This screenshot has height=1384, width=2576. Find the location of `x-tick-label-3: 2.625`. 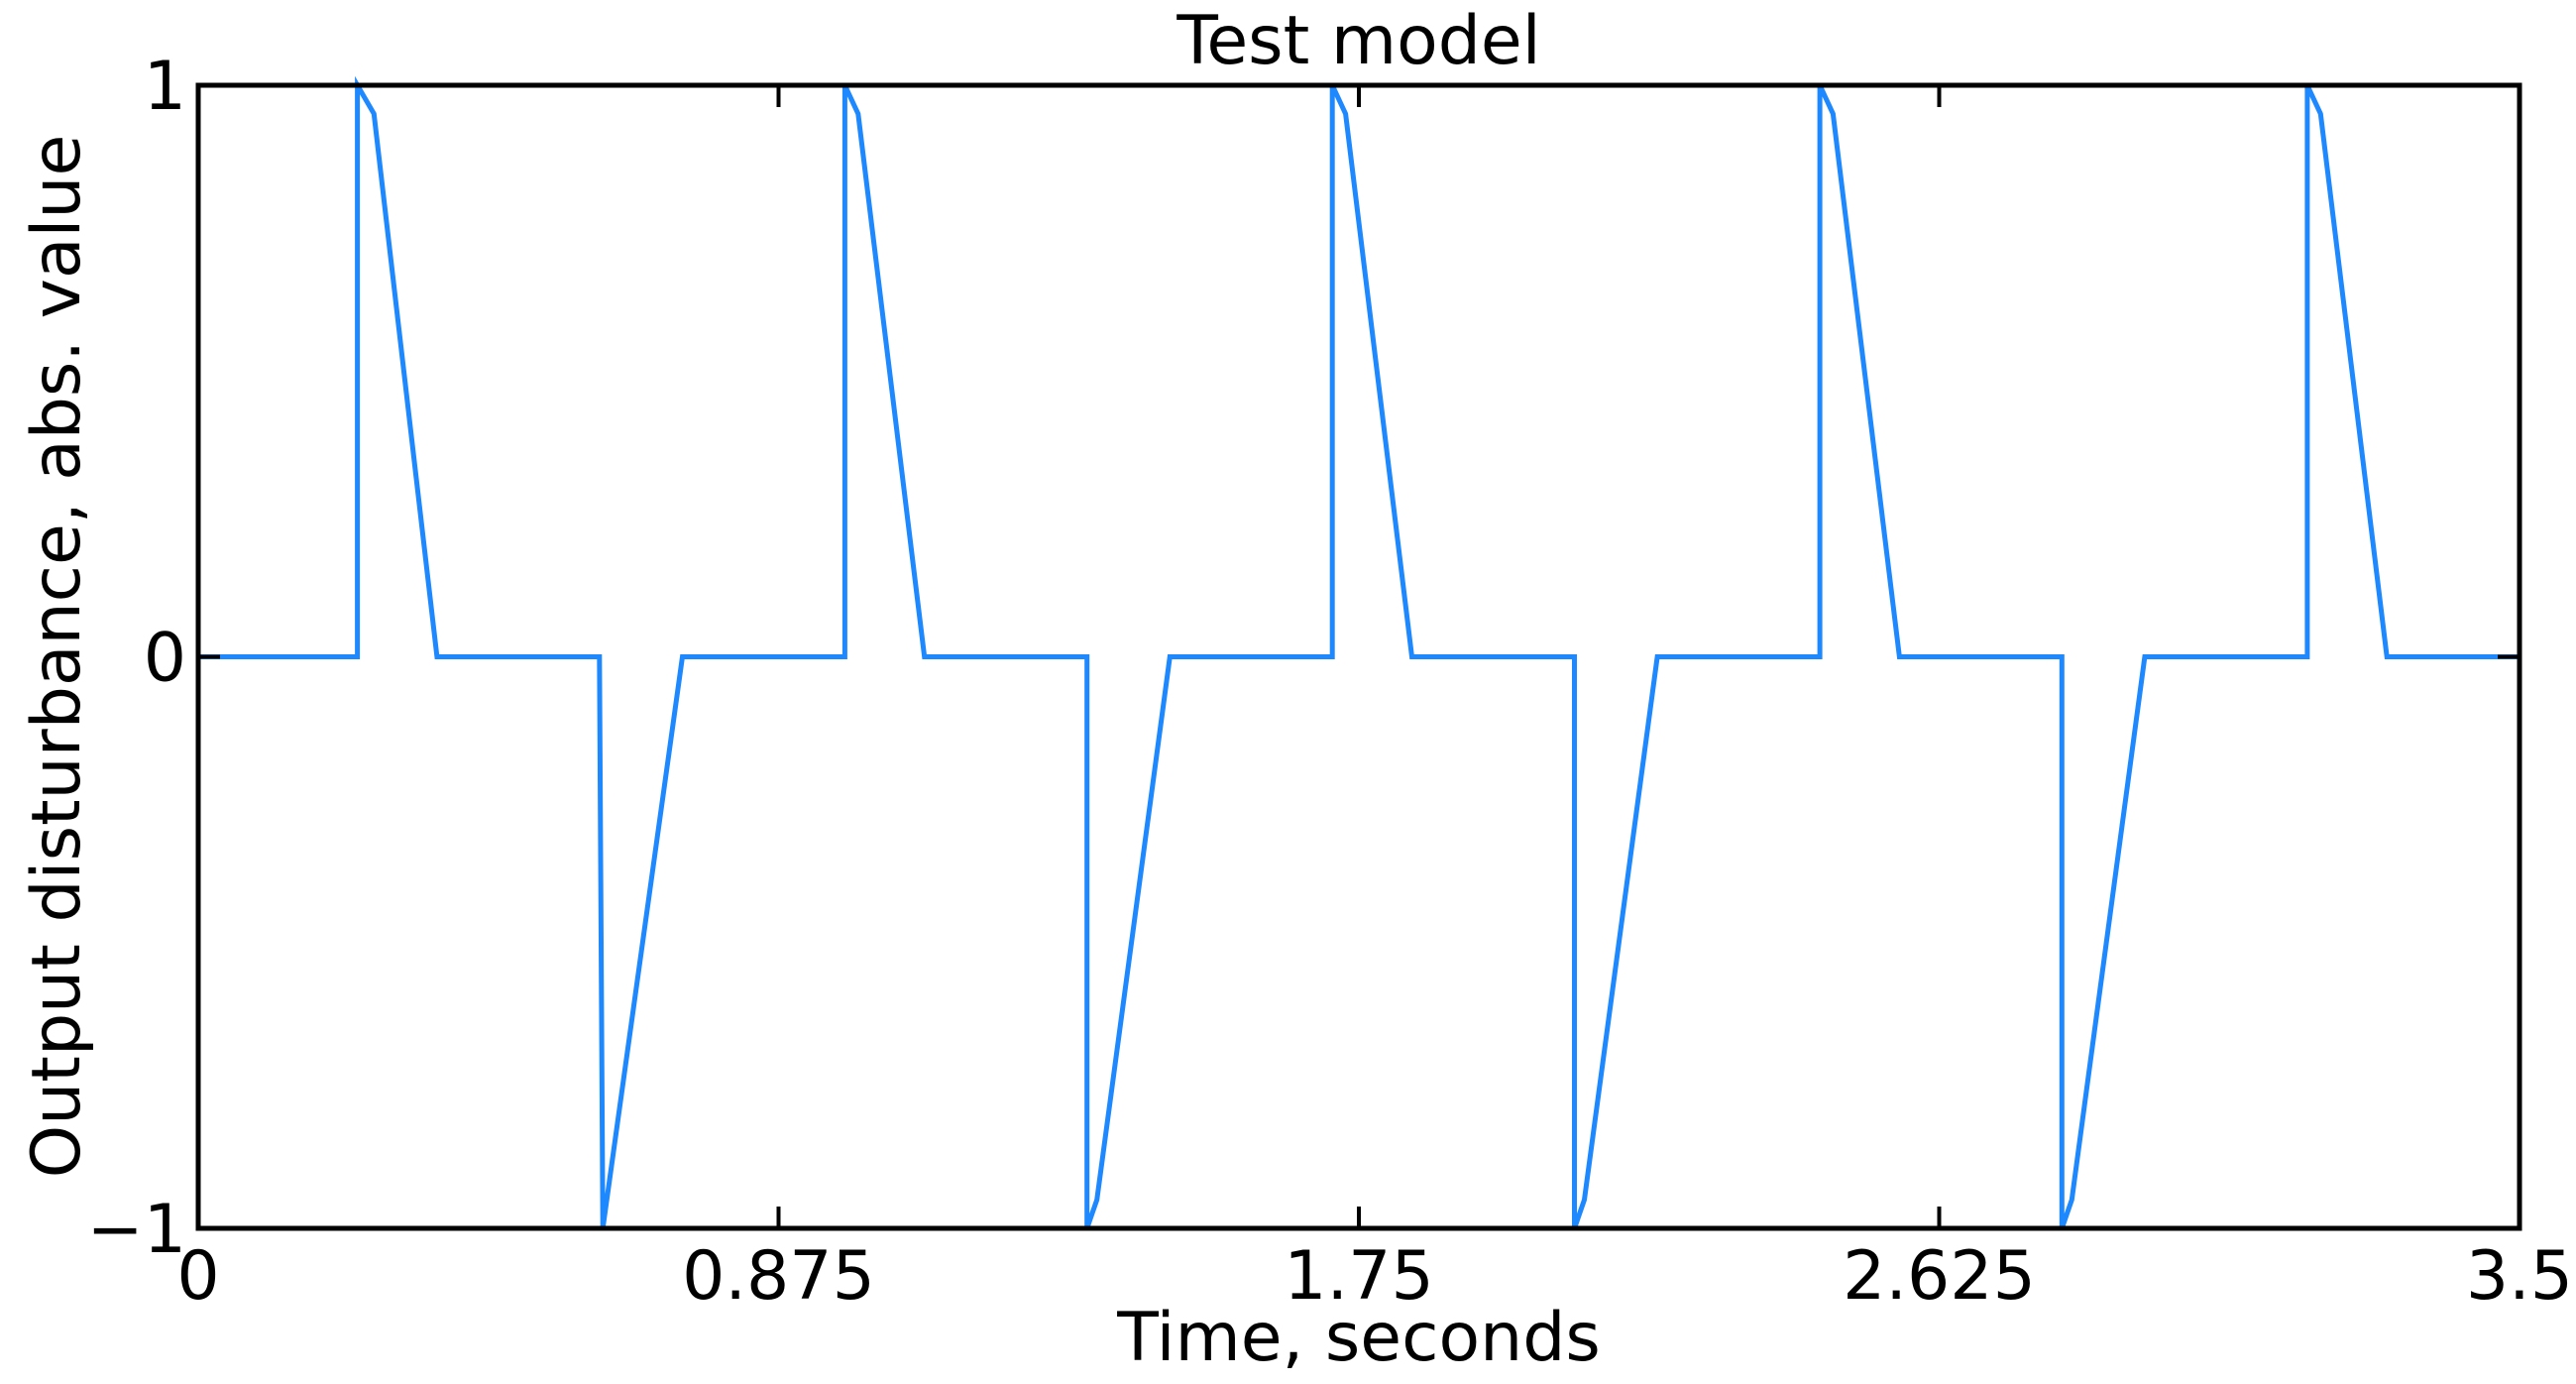

x-tick-label-3: 2.625 is located at coordinates (1939, 1276).